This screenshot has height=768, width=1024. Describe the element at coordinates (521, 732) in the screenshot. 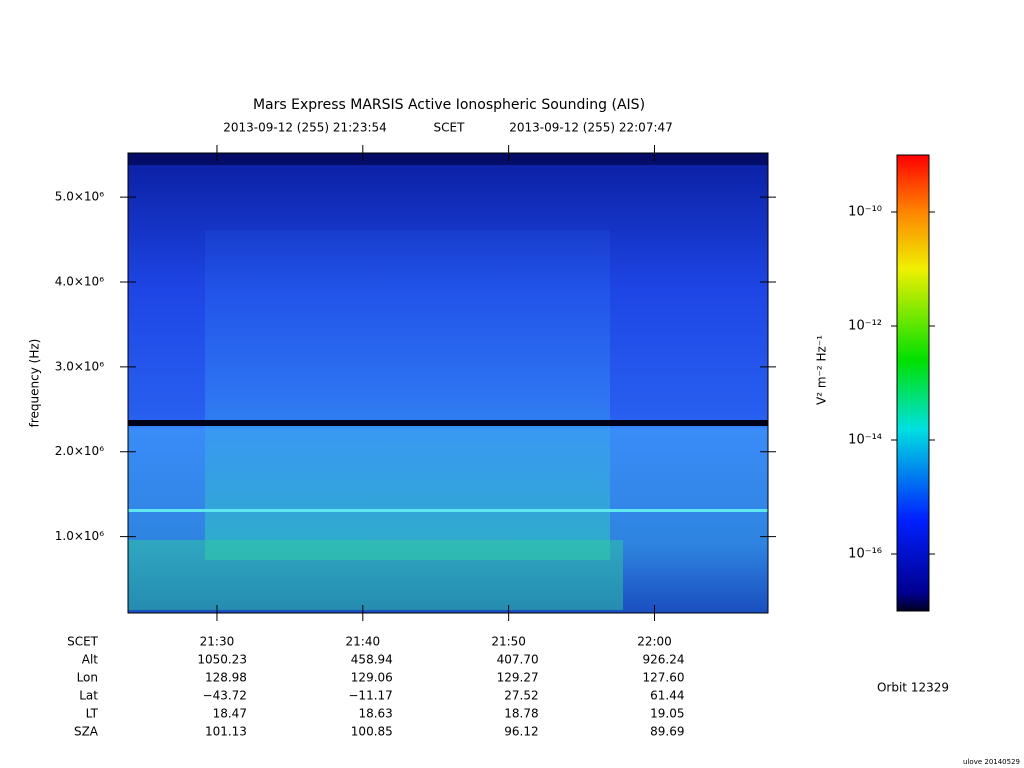

I see `ephemeris-value: 96.12` at that location.